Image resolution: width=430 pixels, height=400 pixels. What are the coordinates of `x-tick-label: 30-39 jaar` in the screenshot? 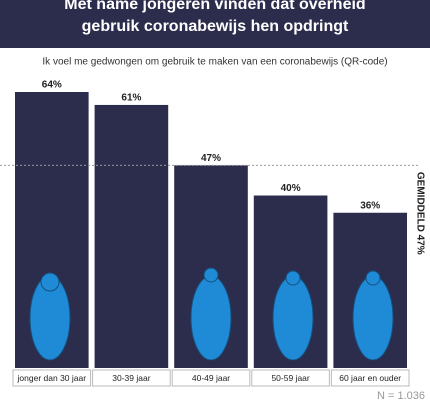 It's located at (131, 378).